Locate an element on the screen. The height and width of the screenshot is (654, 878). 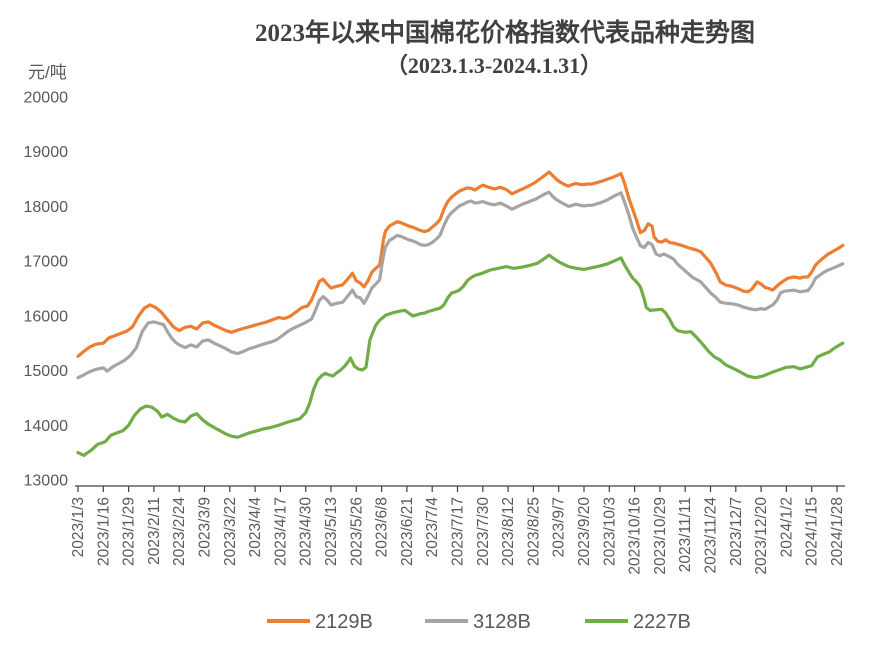
legend: 2129B 3128B 2227B is located at coordinates (479, 622).